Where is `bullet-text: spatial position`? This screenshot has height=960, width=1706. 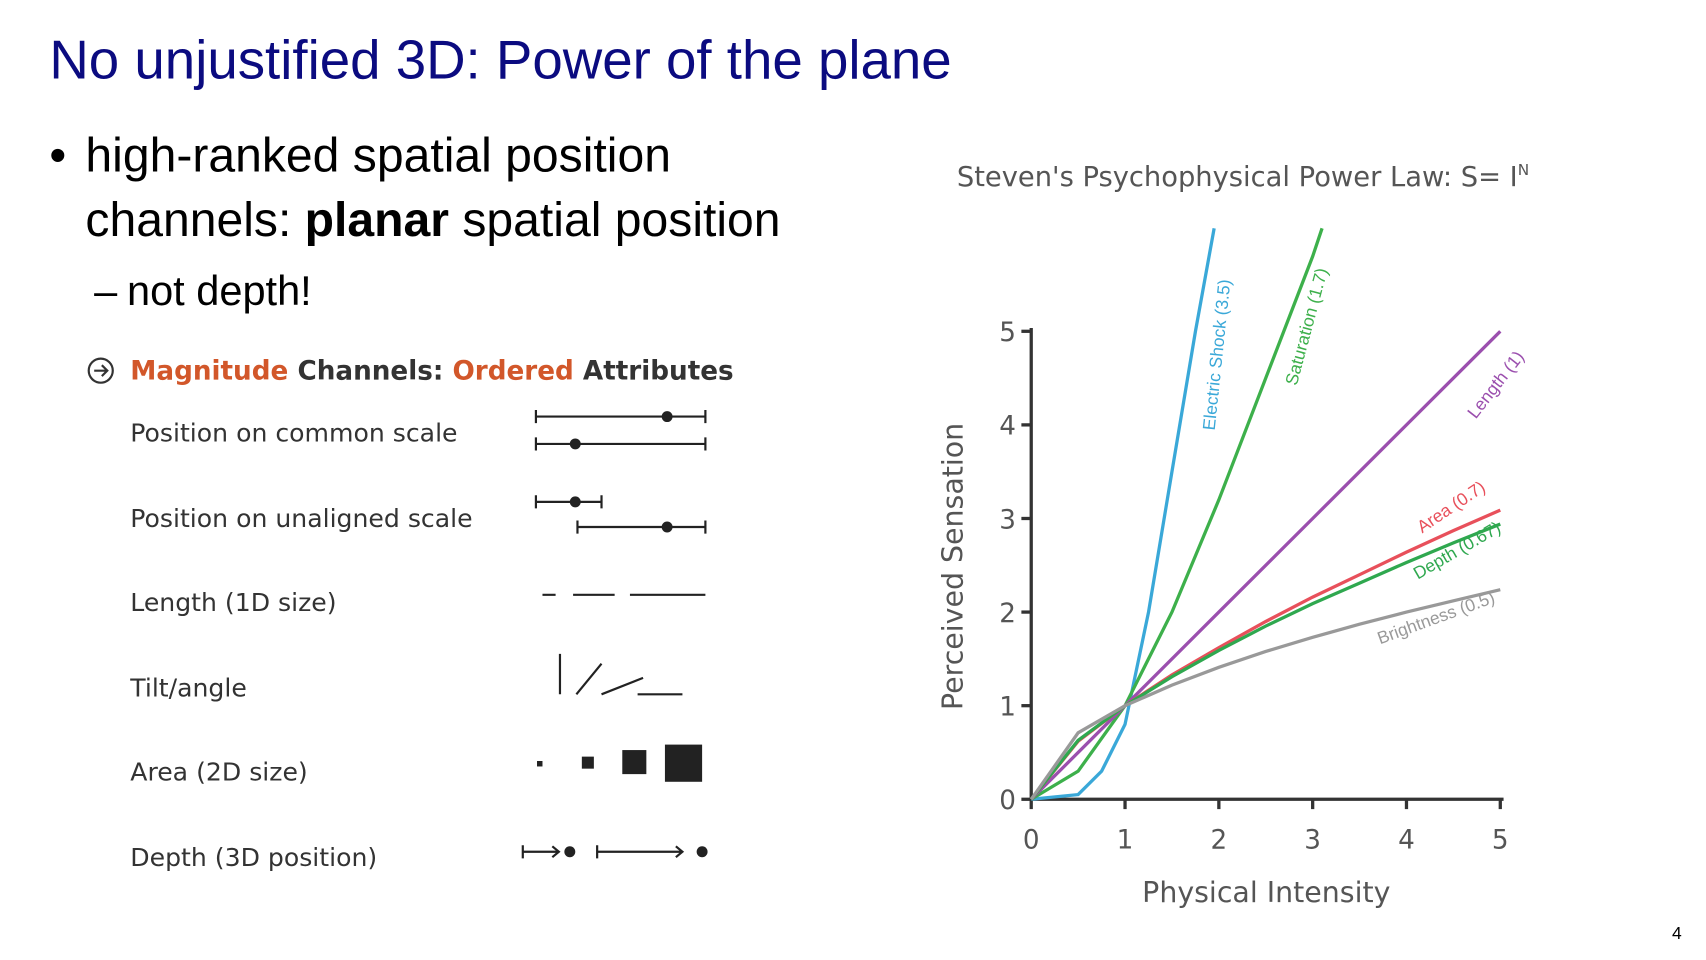
bullet-text: spatial position is located at coordinates (615, 220).